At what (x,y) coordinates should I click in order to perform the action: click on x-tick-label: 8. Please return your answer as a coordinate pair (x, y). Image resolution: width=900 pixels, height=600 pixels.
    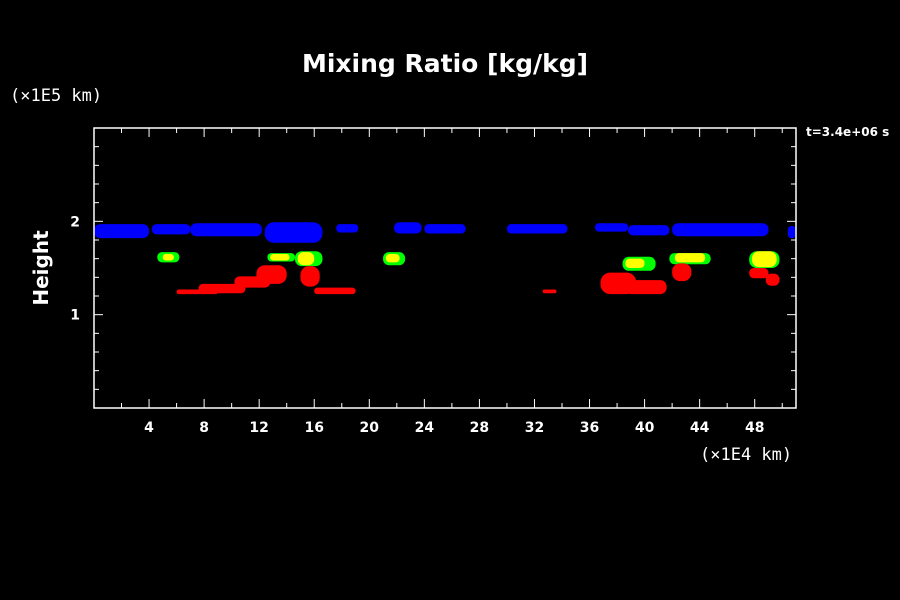
    Looking at the image, I should click on (204, 428).